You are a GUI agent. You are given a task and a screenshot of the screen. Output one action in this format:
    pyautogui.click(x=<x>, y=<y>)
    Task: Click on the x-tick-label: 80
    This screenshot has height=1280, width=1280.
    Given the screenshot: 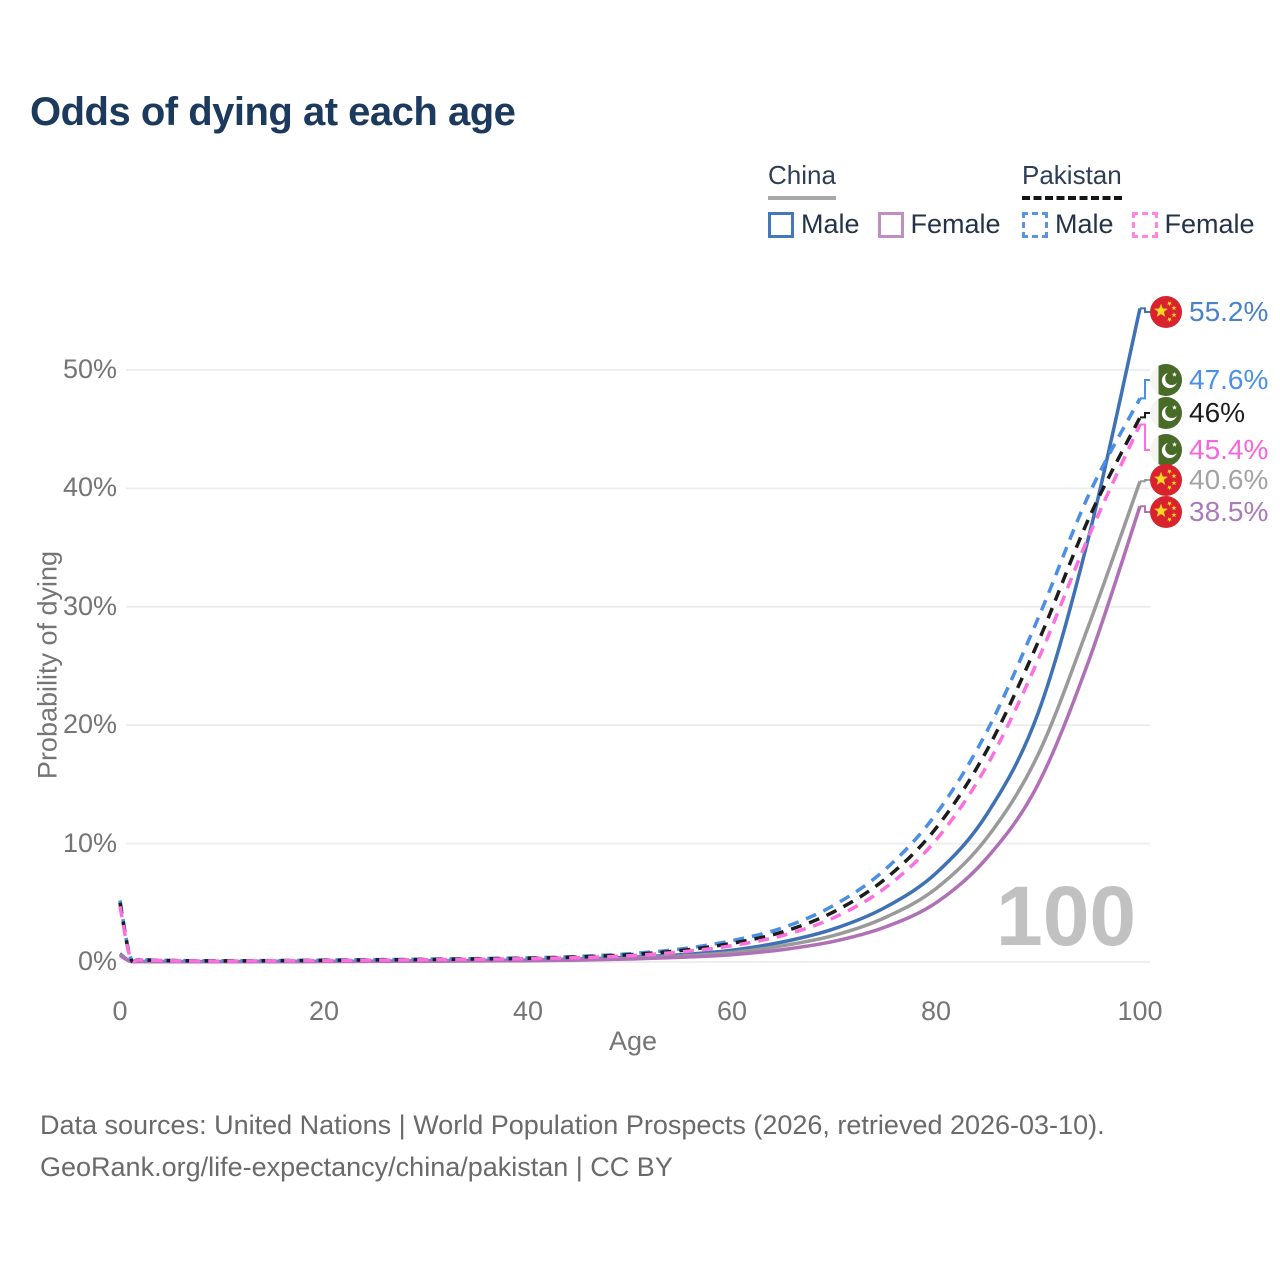 What is the action you would take?
    pyautogui.click(x=936, y=1011)
    